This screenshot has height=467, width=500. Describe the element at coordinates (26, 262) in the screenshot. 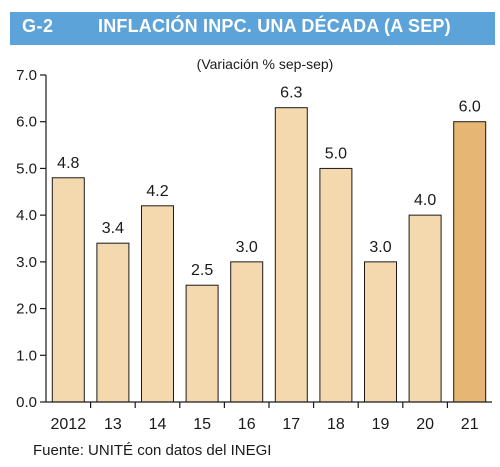

I see `y-tick-label: 3.0` at that location.